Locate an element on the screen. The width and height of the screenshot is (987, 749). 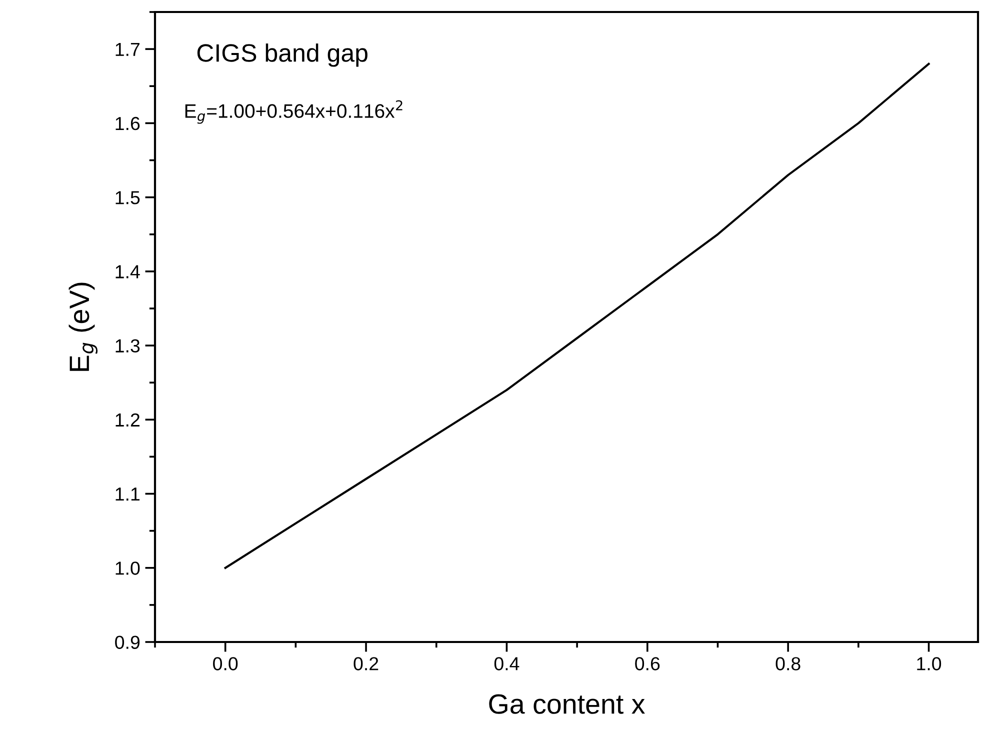
y-tick-label: 1.2 is located at coordinates (128, 419).